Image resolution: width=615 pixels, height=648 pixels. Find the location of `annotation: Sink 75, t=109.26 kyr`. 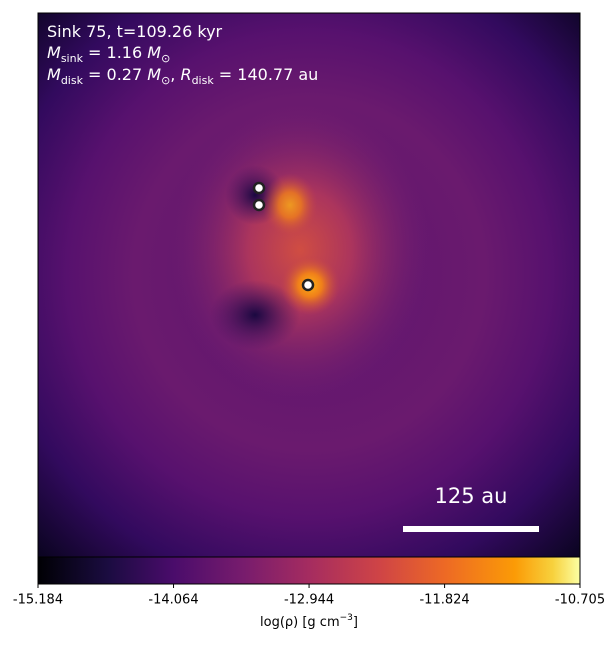

annotation: Sink 75, t=109.26 kyr is located at coordinates (135, 31).